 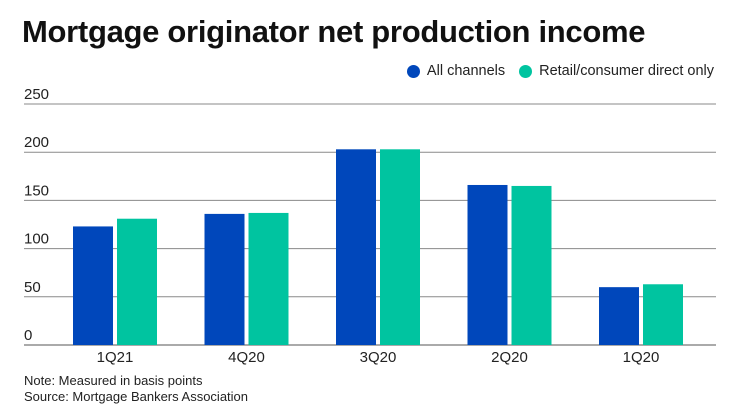 I want to click on bar-2q20-all-channels, so click(x=487, y=264).